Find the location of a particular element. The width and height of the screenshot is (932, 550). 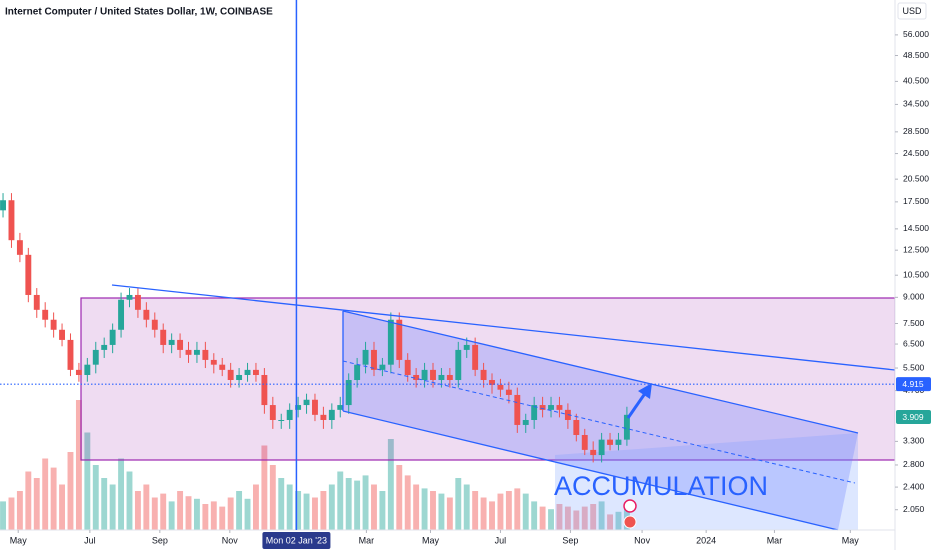

channel-upper is located at coordinates (600, 372).